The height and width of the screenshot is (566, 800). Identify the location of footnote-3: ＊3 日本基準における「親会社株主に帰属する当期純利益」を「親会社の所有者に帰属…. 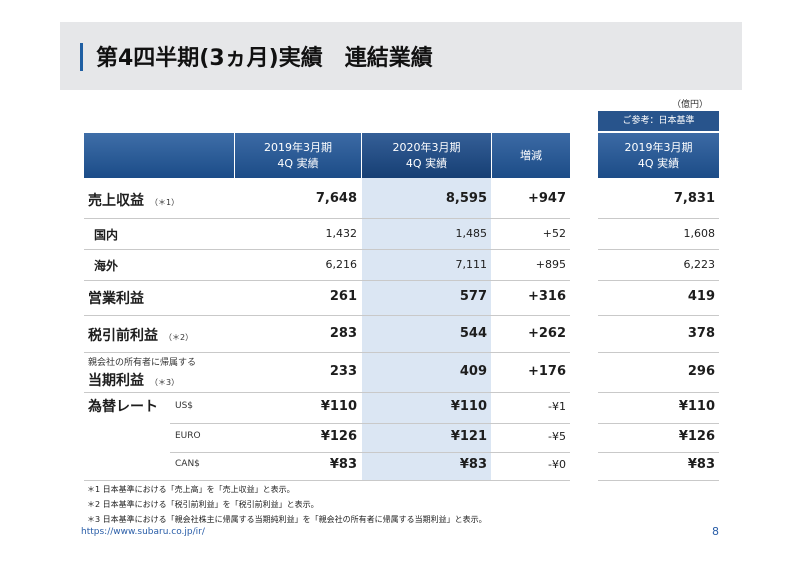
(287, 519).